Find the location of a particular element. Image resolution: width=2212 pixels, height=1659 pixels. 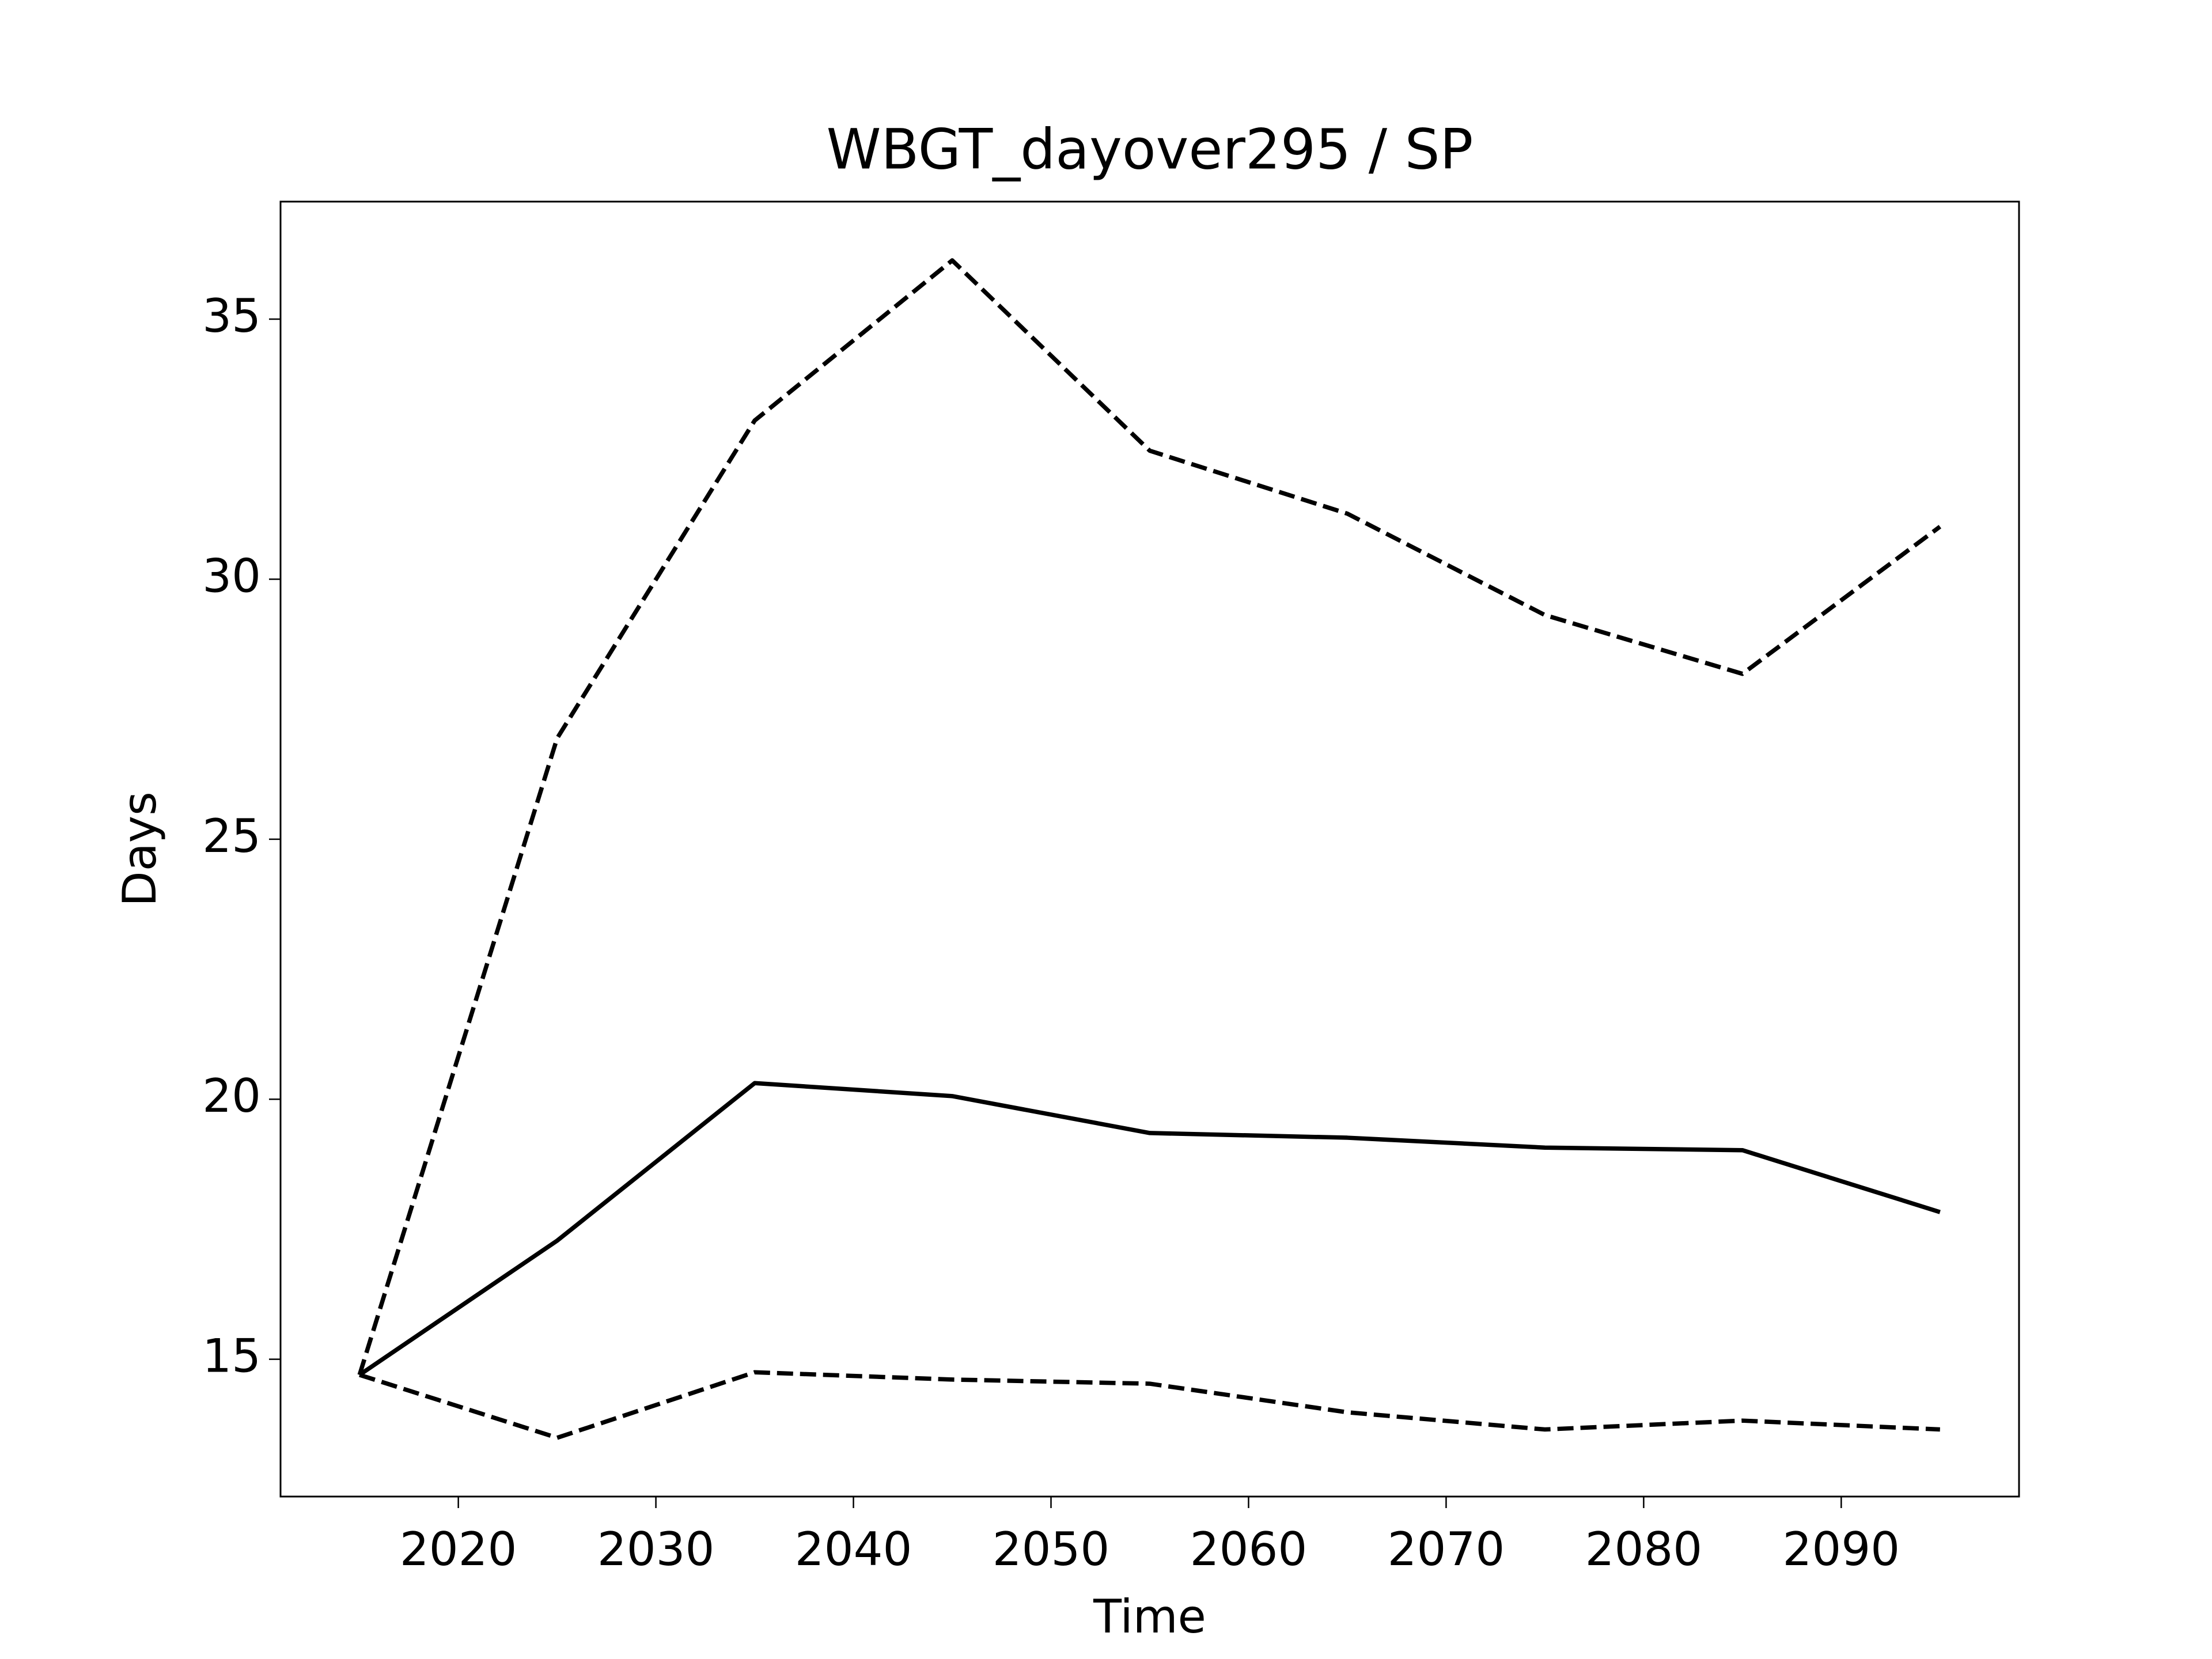

y-tick-label: 25 is located at coordinates (231, 836).